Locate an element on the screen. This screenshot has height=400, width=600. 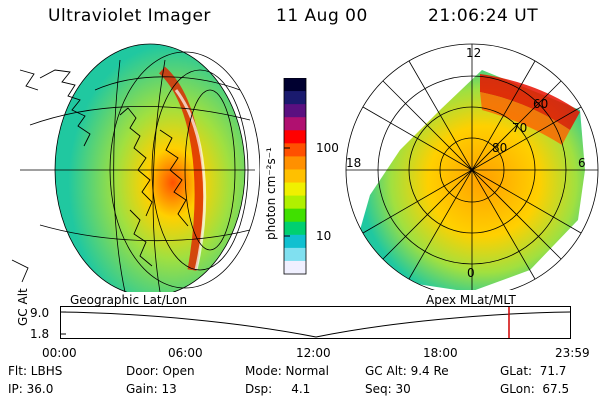
polar-mlt-0: 0 is located at coordinates (471, 273).